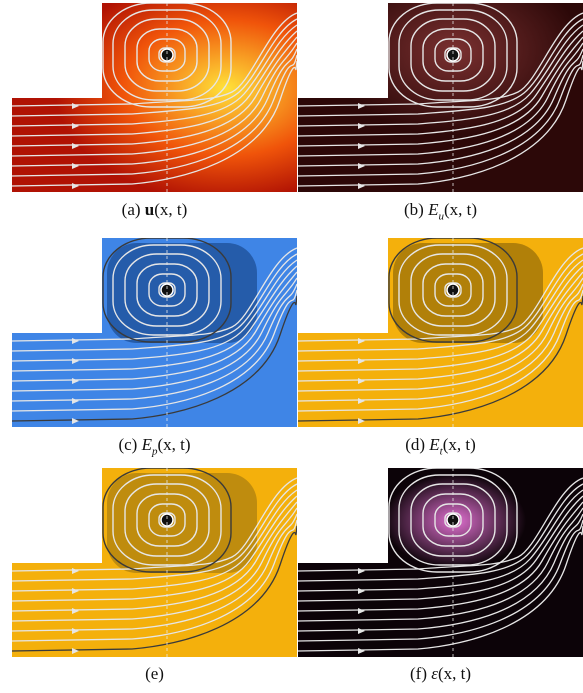 This screenshot has height=693, width=583. Describe the element at coordinates (441, 451) in the screenshot. I see `caption-subscript: t` at that location.